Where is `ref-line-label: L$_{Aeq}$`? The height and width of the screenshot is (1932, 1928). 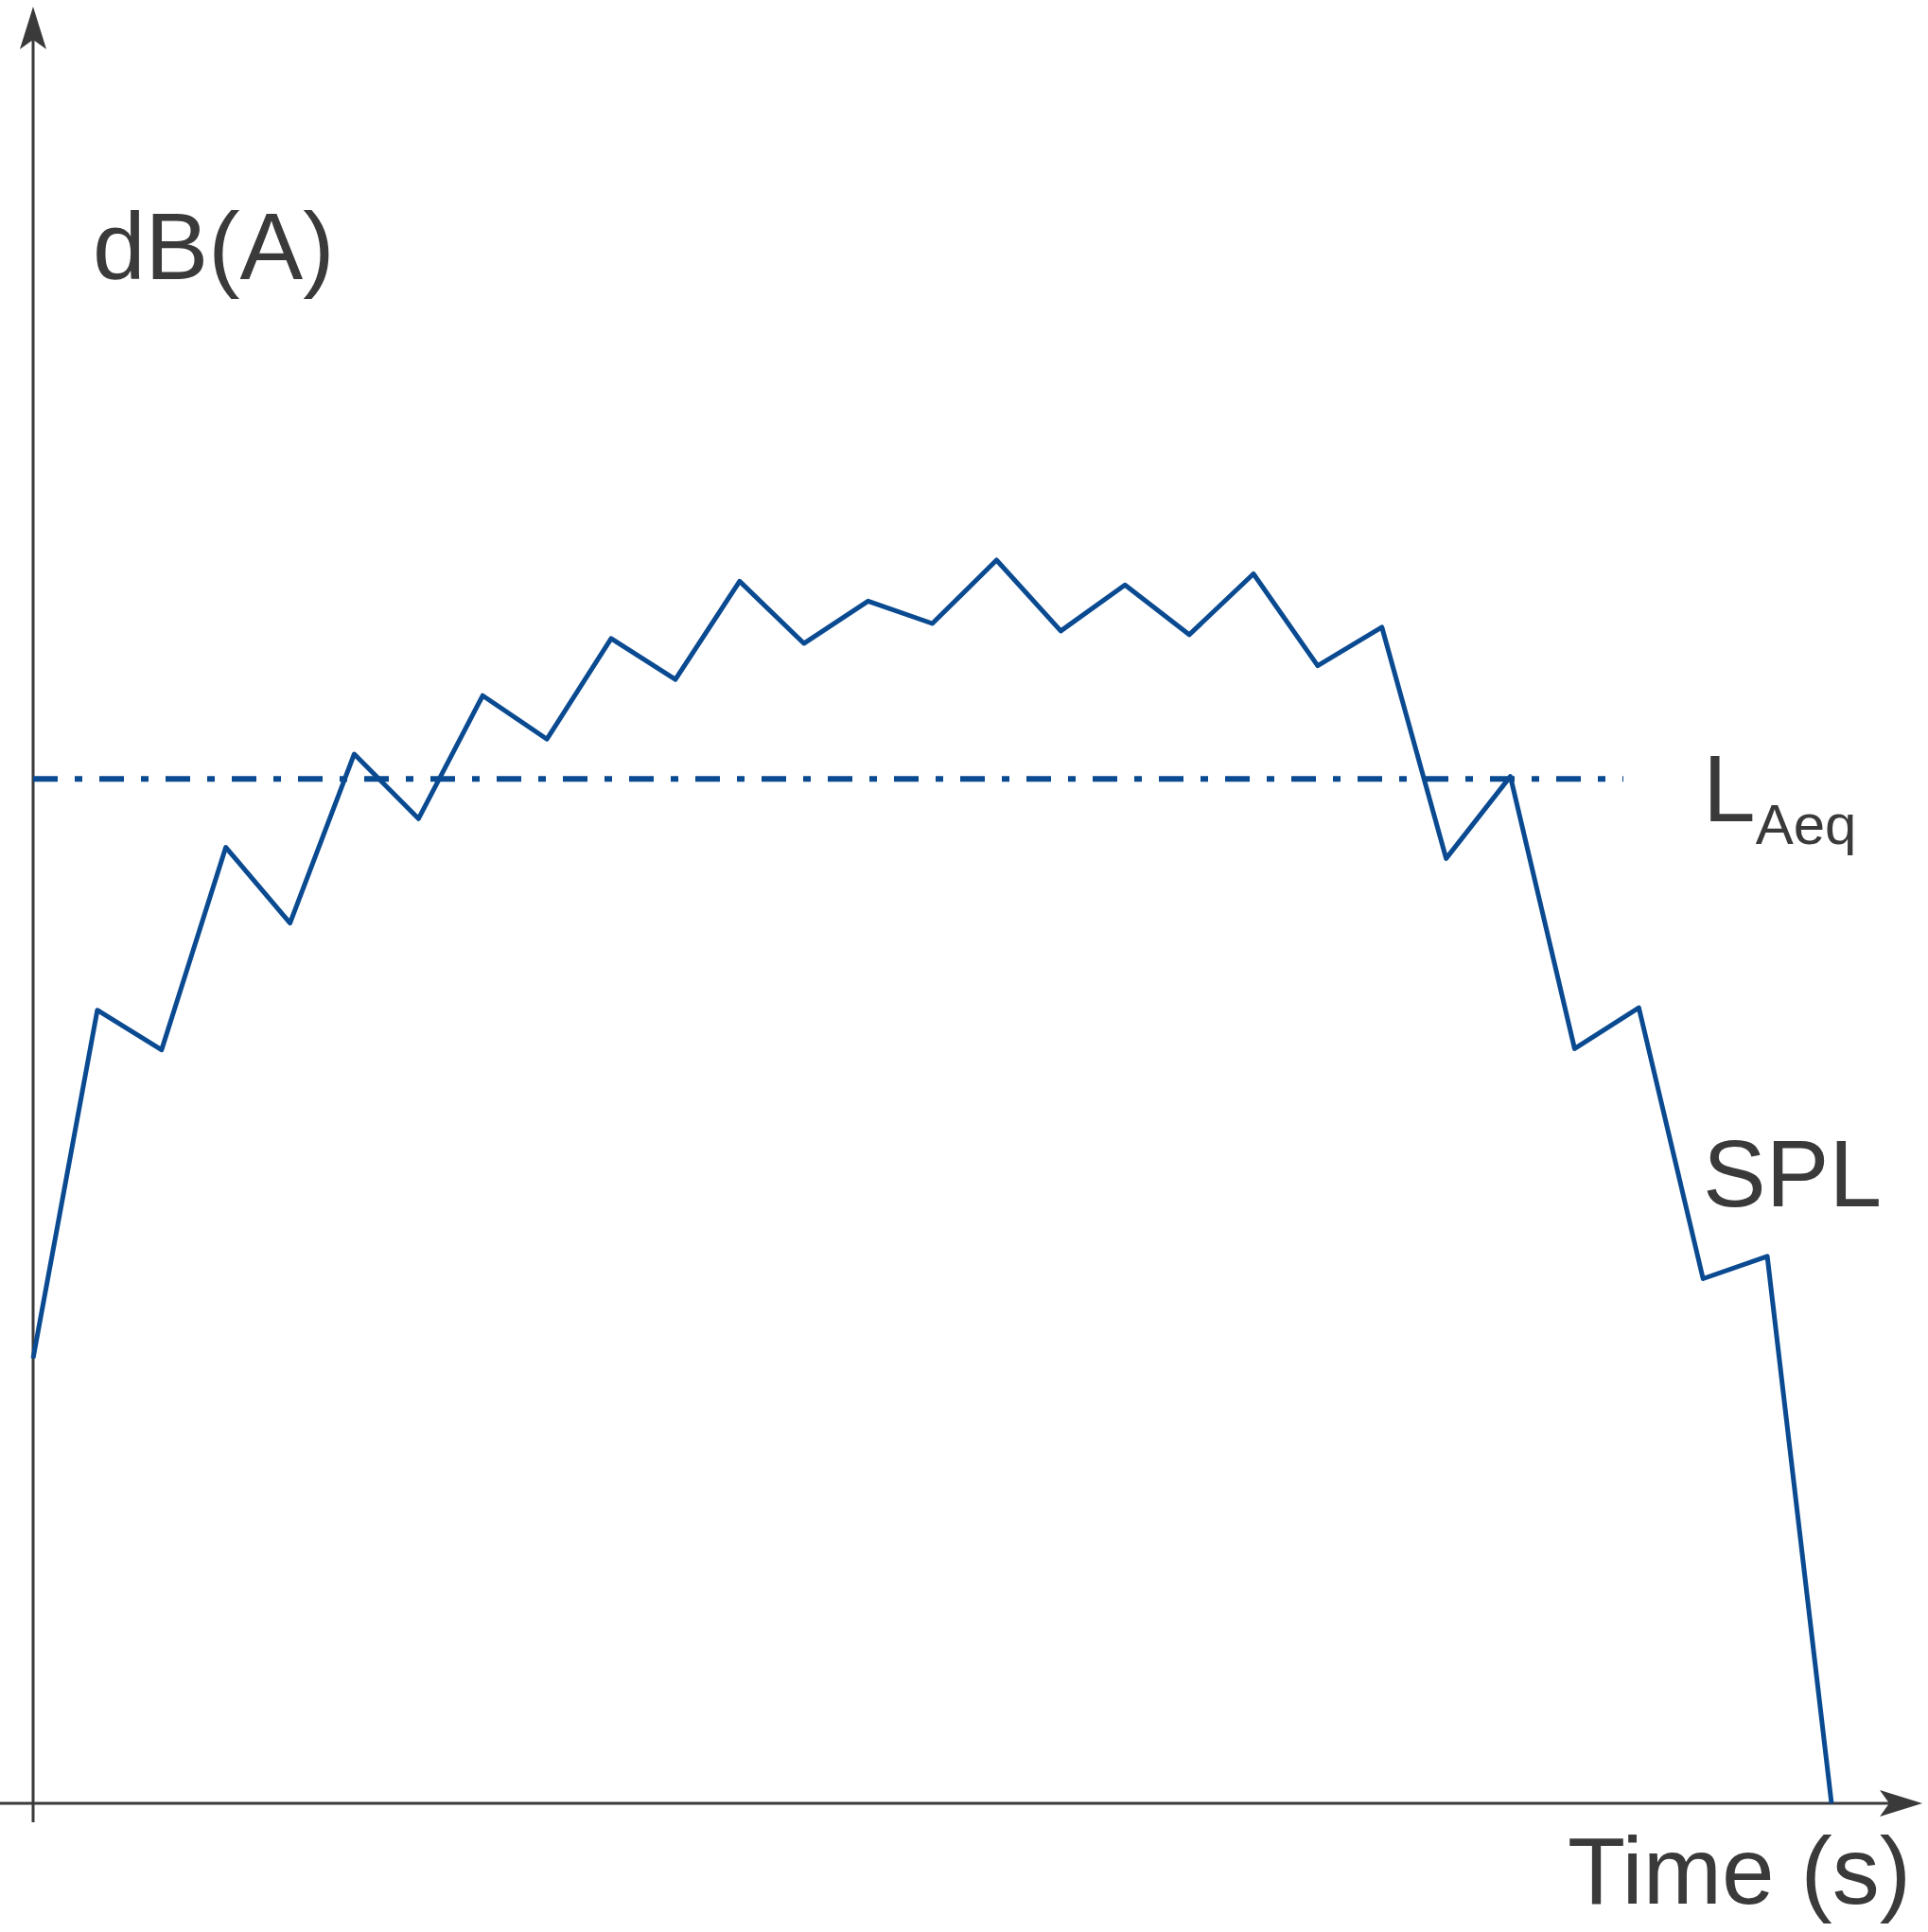 ref-line-label: L$_{Aeq}$ is located at coordinates (1780, 796).